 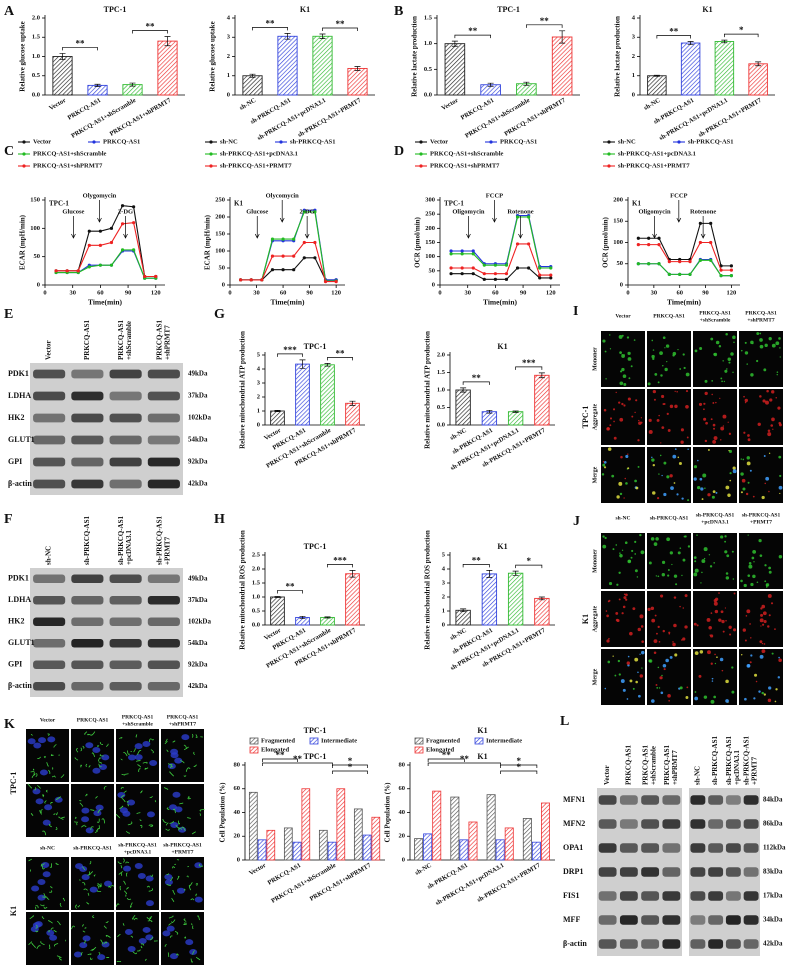 I want to click on injection-label: Glucose, so click(x=257, y=211).